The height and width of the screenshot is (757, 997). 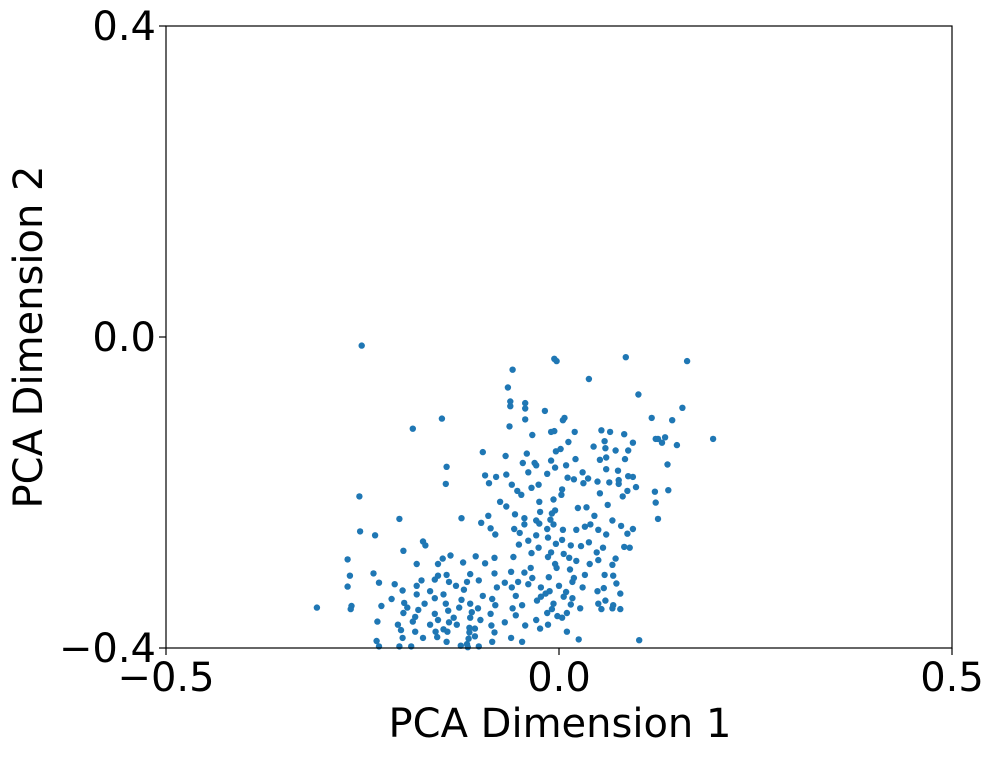 What do you see at coordinates (124, 338) in the screenshot?
I see `y-tick-label: 0.0` at bounding box center [124, 338].